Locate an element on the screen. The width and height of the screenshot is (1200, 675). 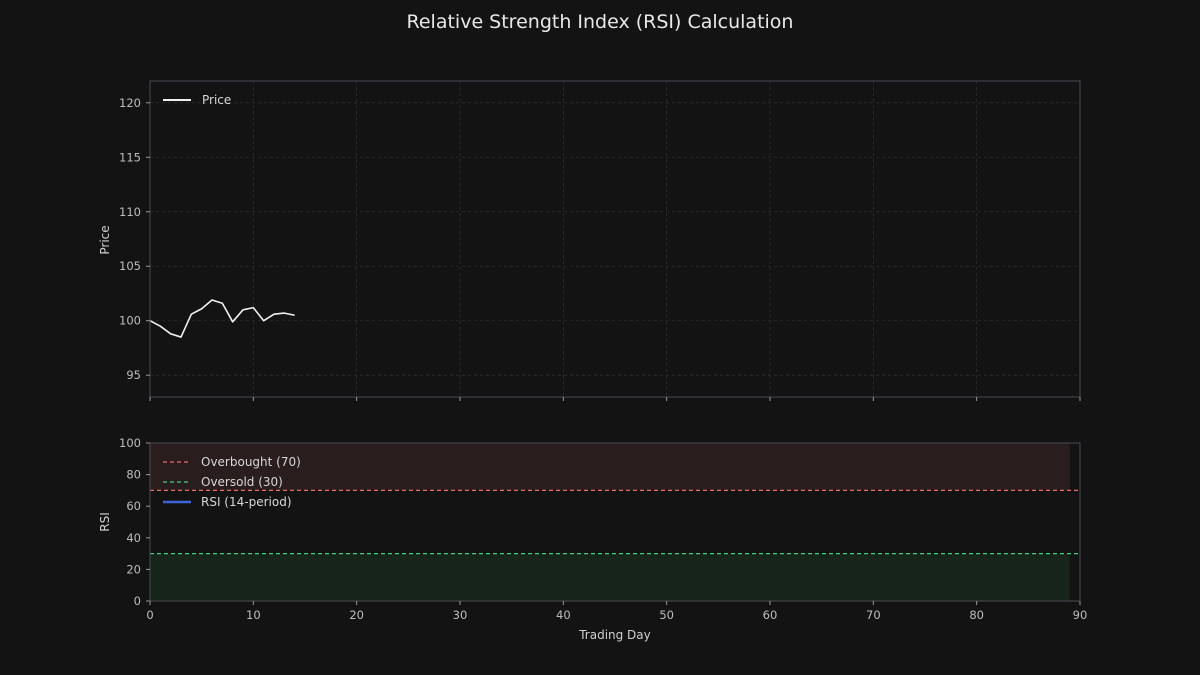
rsi-legend-label: RSI (14-period) is located at coordinates (246, 502).